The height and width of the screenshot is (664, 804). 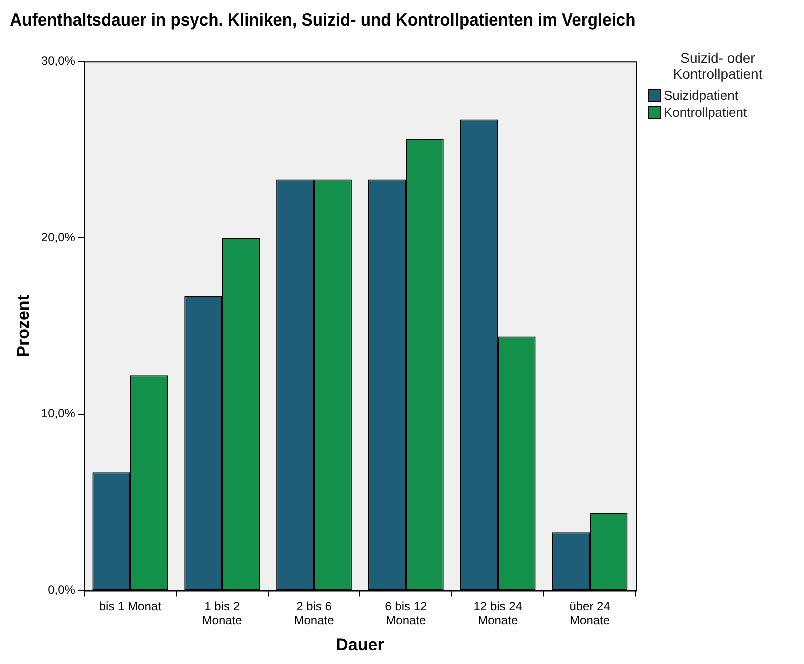 I want to click on y-tick-label: 0,0%, so click(x=62, y=590).